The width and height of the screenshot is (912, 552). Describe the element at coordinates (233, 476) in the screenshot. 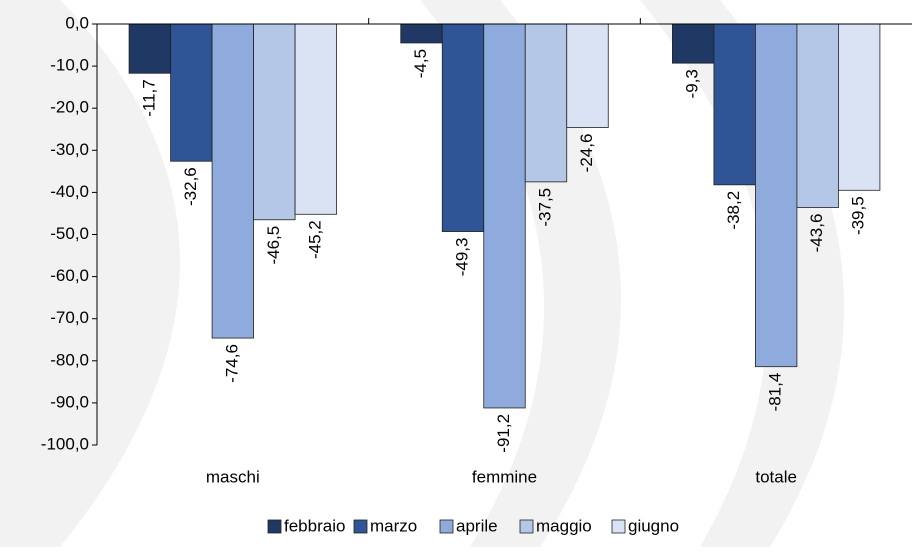

I see `x-tick-label: maschi` at that location.